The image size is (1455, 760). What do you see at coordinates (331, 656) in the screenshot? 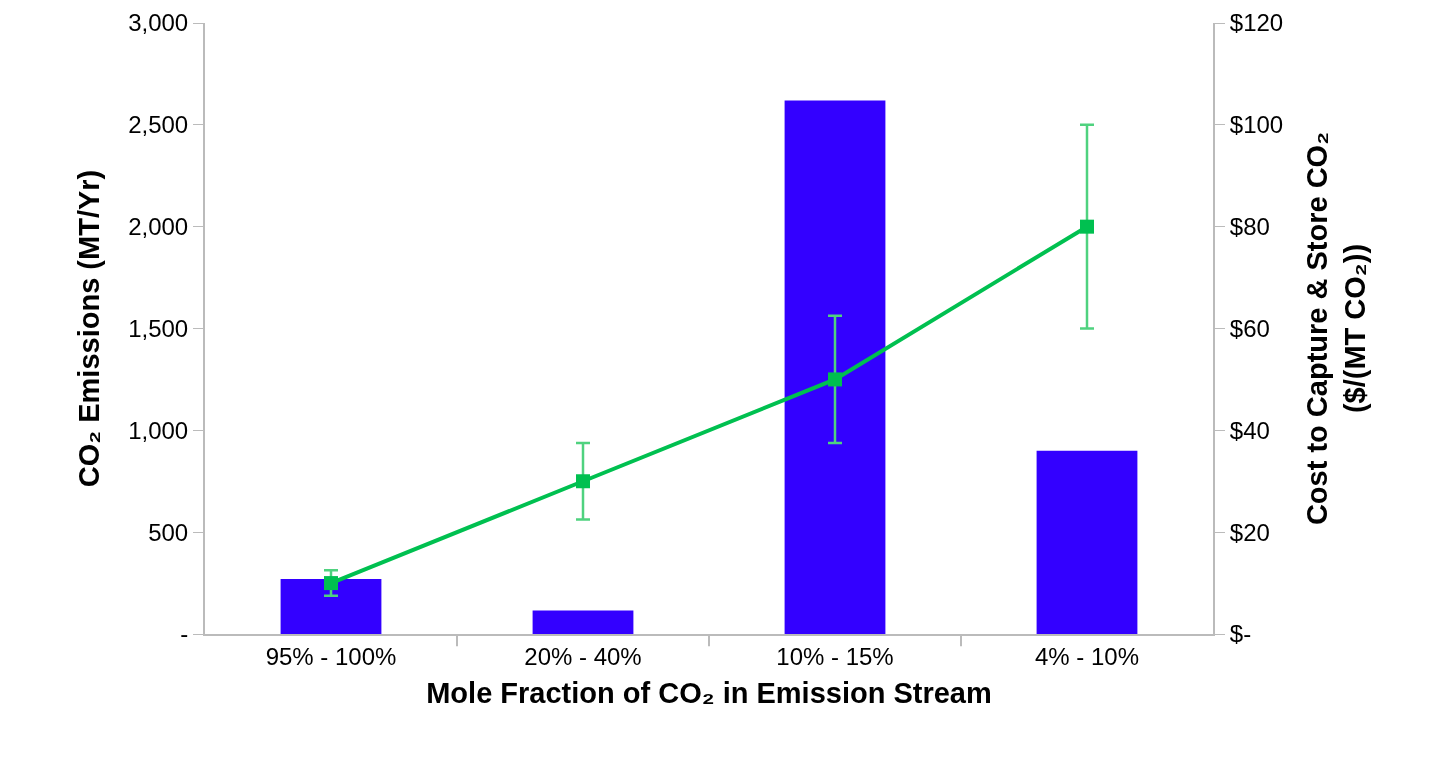
I see `x-tick-label: 95% - 100%` at bounding box center [331, 656].